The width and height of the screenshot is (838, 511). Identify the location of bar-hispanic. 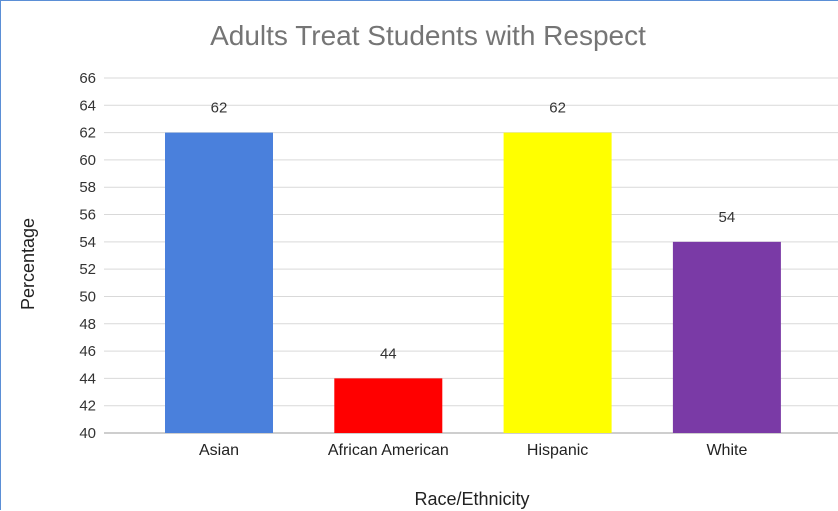
(557, 282).